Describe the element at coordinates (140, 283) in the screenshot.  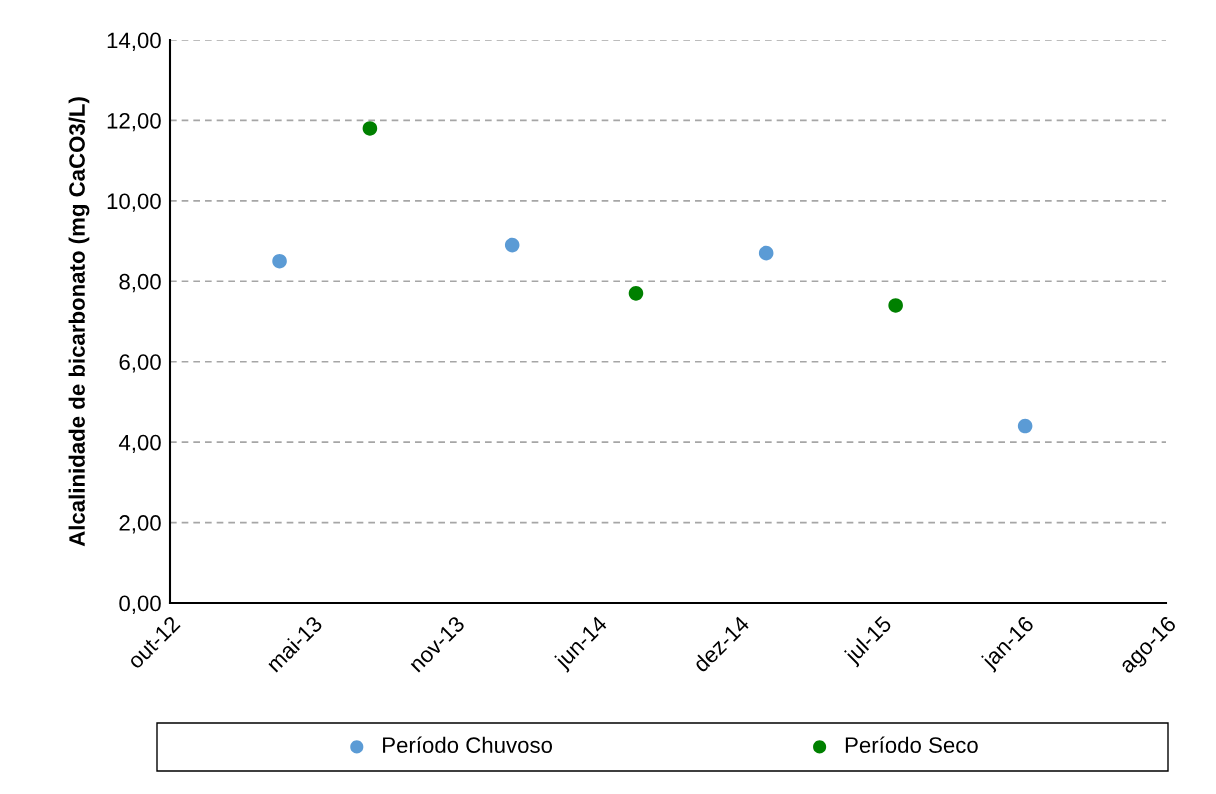
I see `y-tick-label: 8,00` at that location.